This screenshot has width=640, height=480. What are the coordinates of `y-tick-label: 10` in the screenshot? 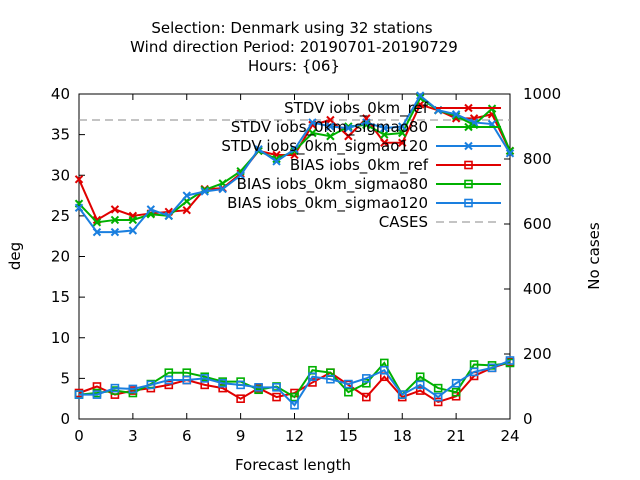 It's located at (60, 338).